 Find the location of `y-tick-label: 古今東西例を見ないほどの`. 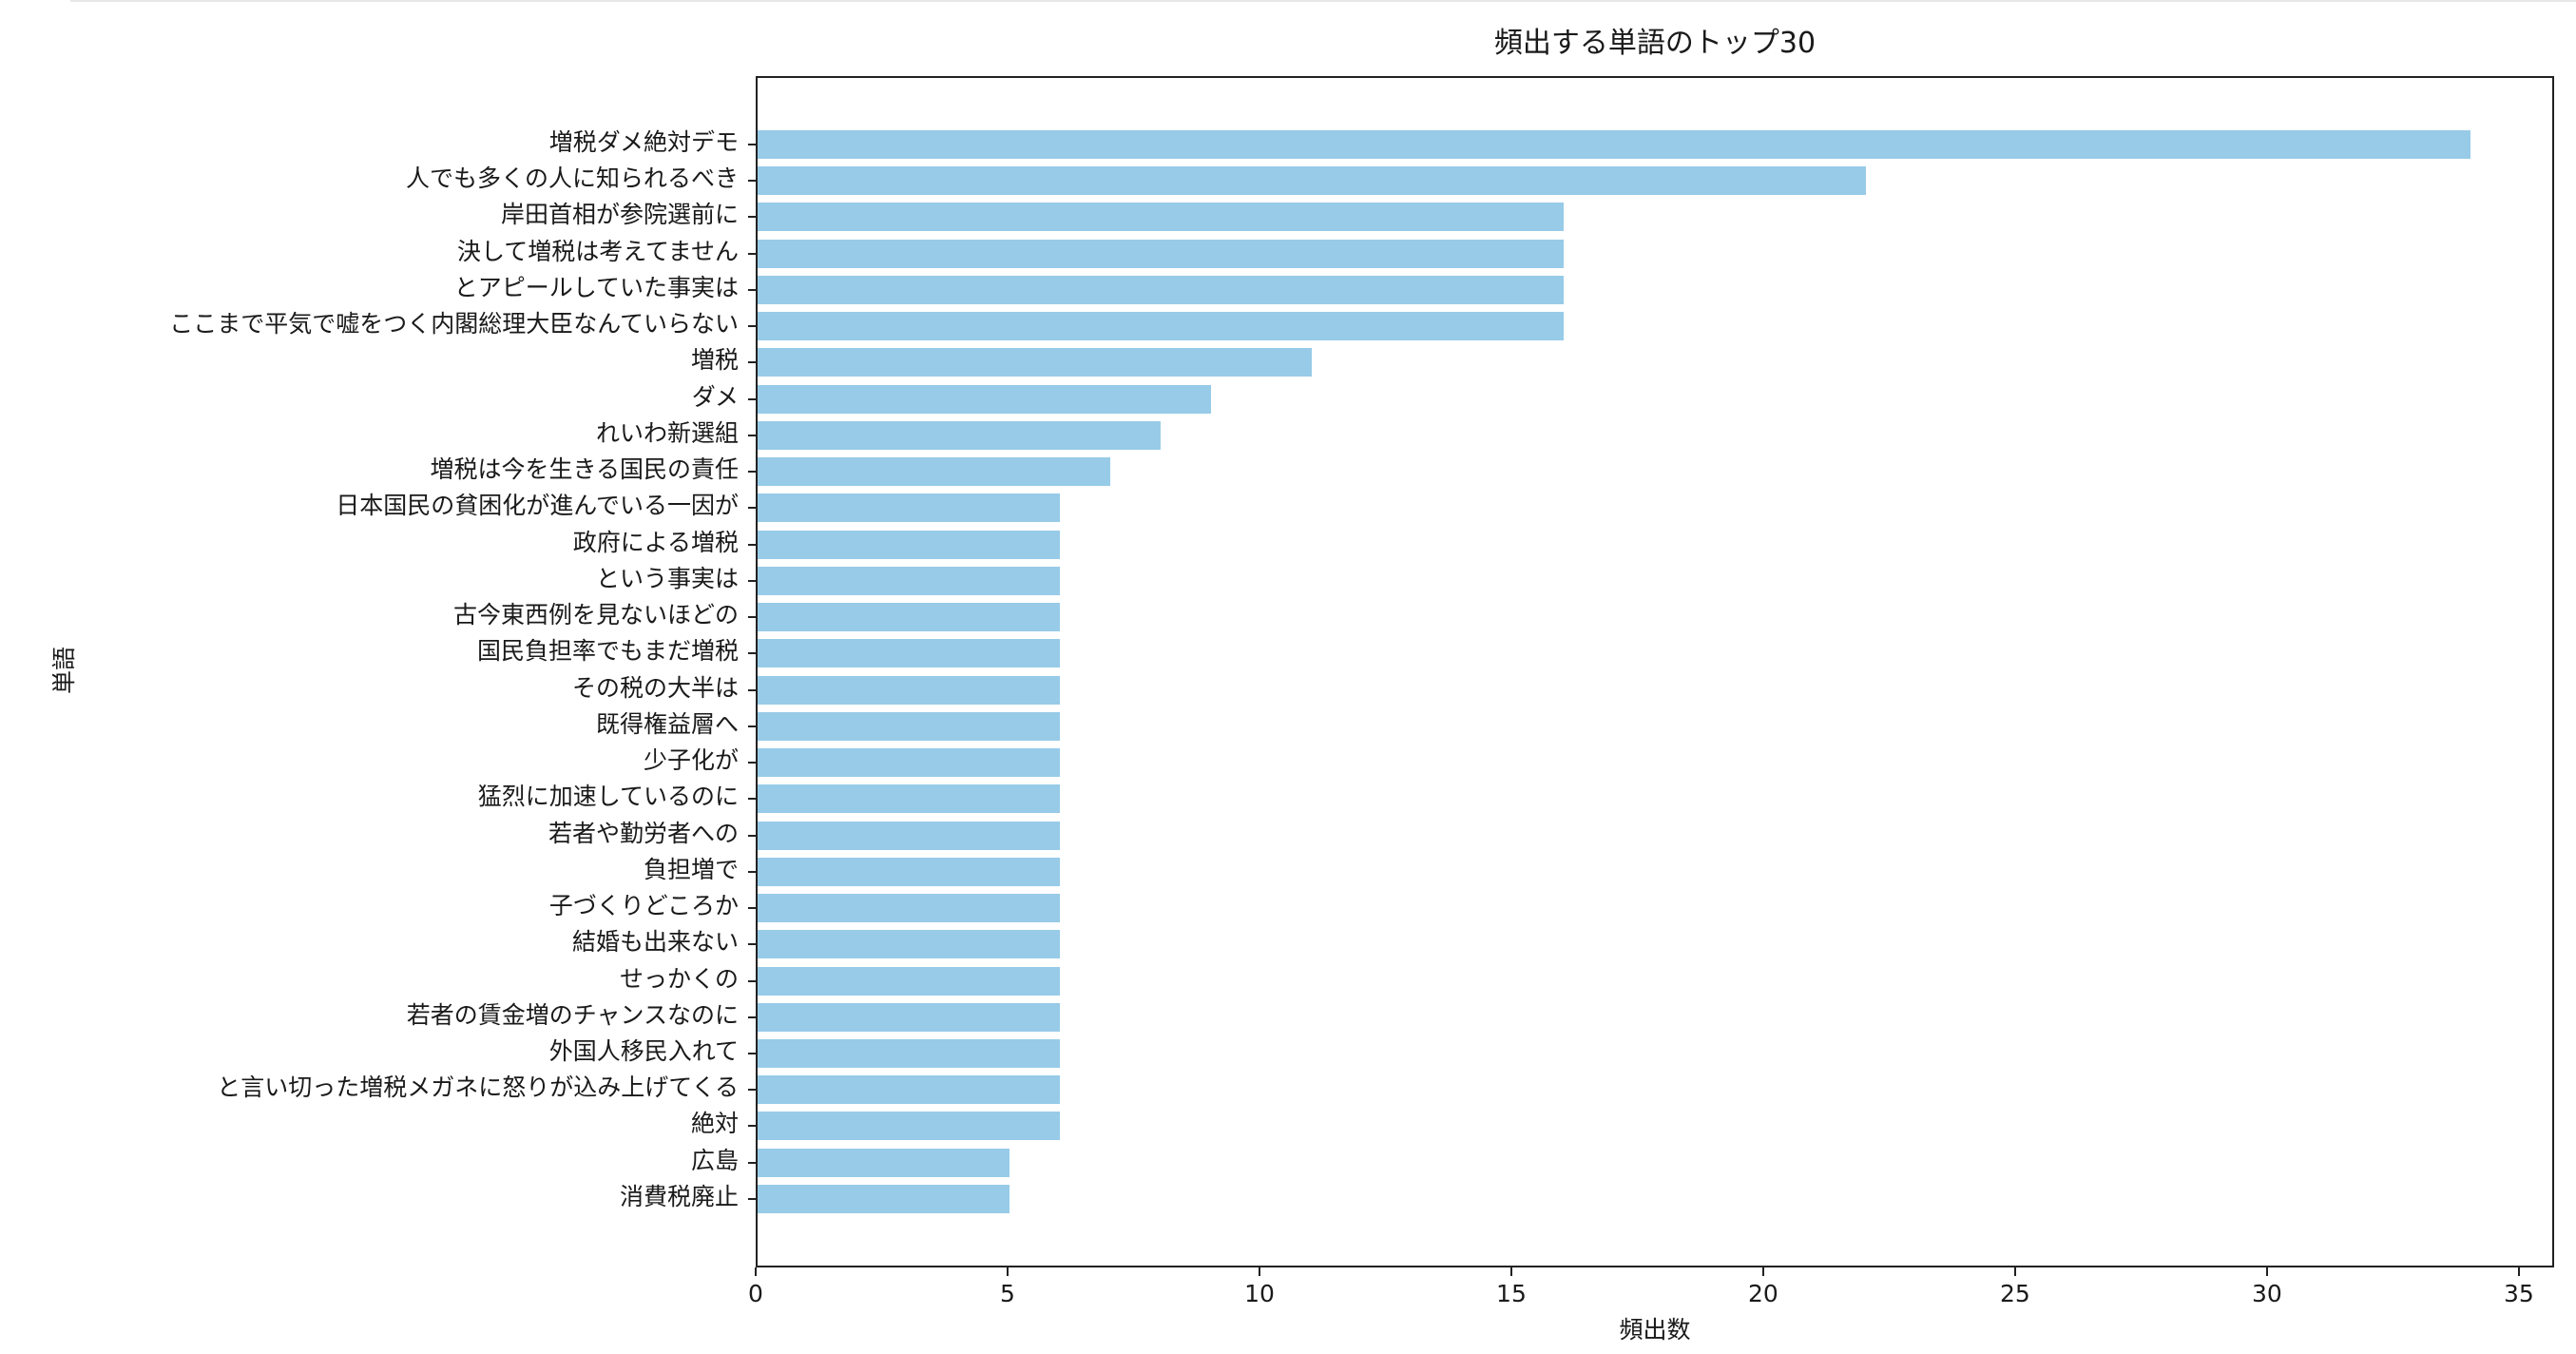

y-tick-label: 古今東西例を見ないほどの is located at coordinates (595, 615).